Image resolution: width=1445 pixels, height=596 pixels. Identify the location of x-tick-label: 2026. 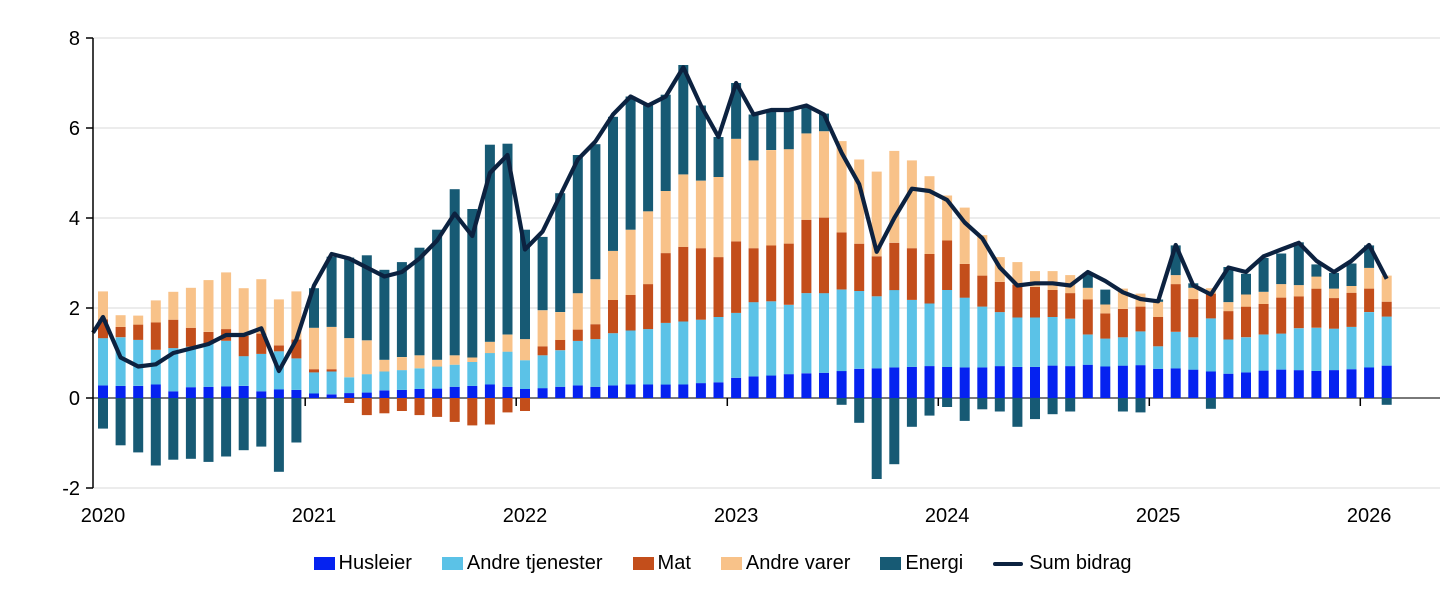
(1369, 516).